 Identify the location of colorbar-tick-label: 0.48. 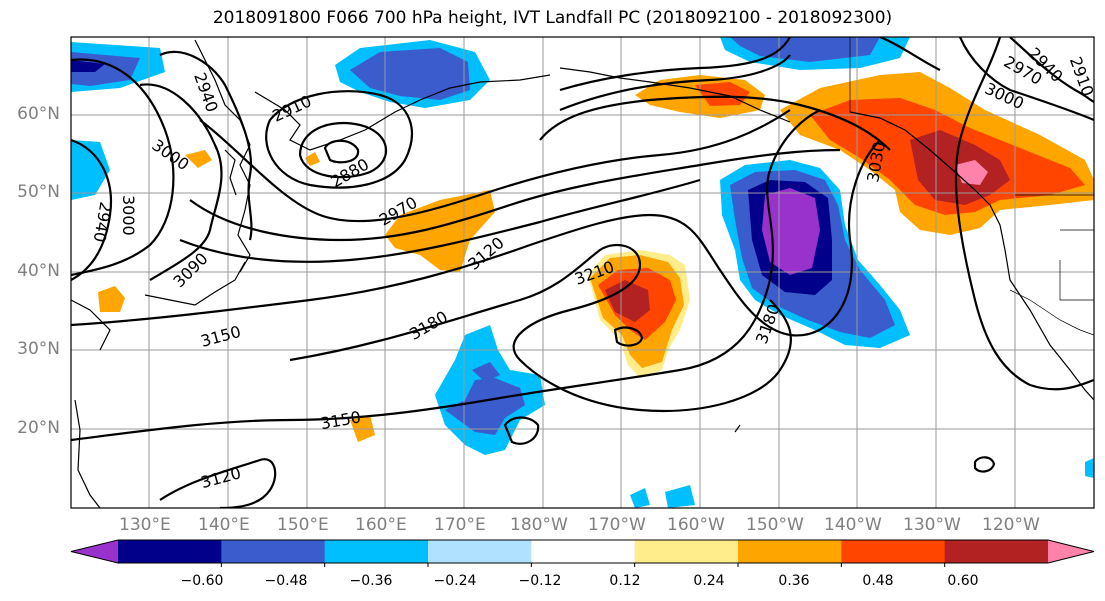
(878, 581).